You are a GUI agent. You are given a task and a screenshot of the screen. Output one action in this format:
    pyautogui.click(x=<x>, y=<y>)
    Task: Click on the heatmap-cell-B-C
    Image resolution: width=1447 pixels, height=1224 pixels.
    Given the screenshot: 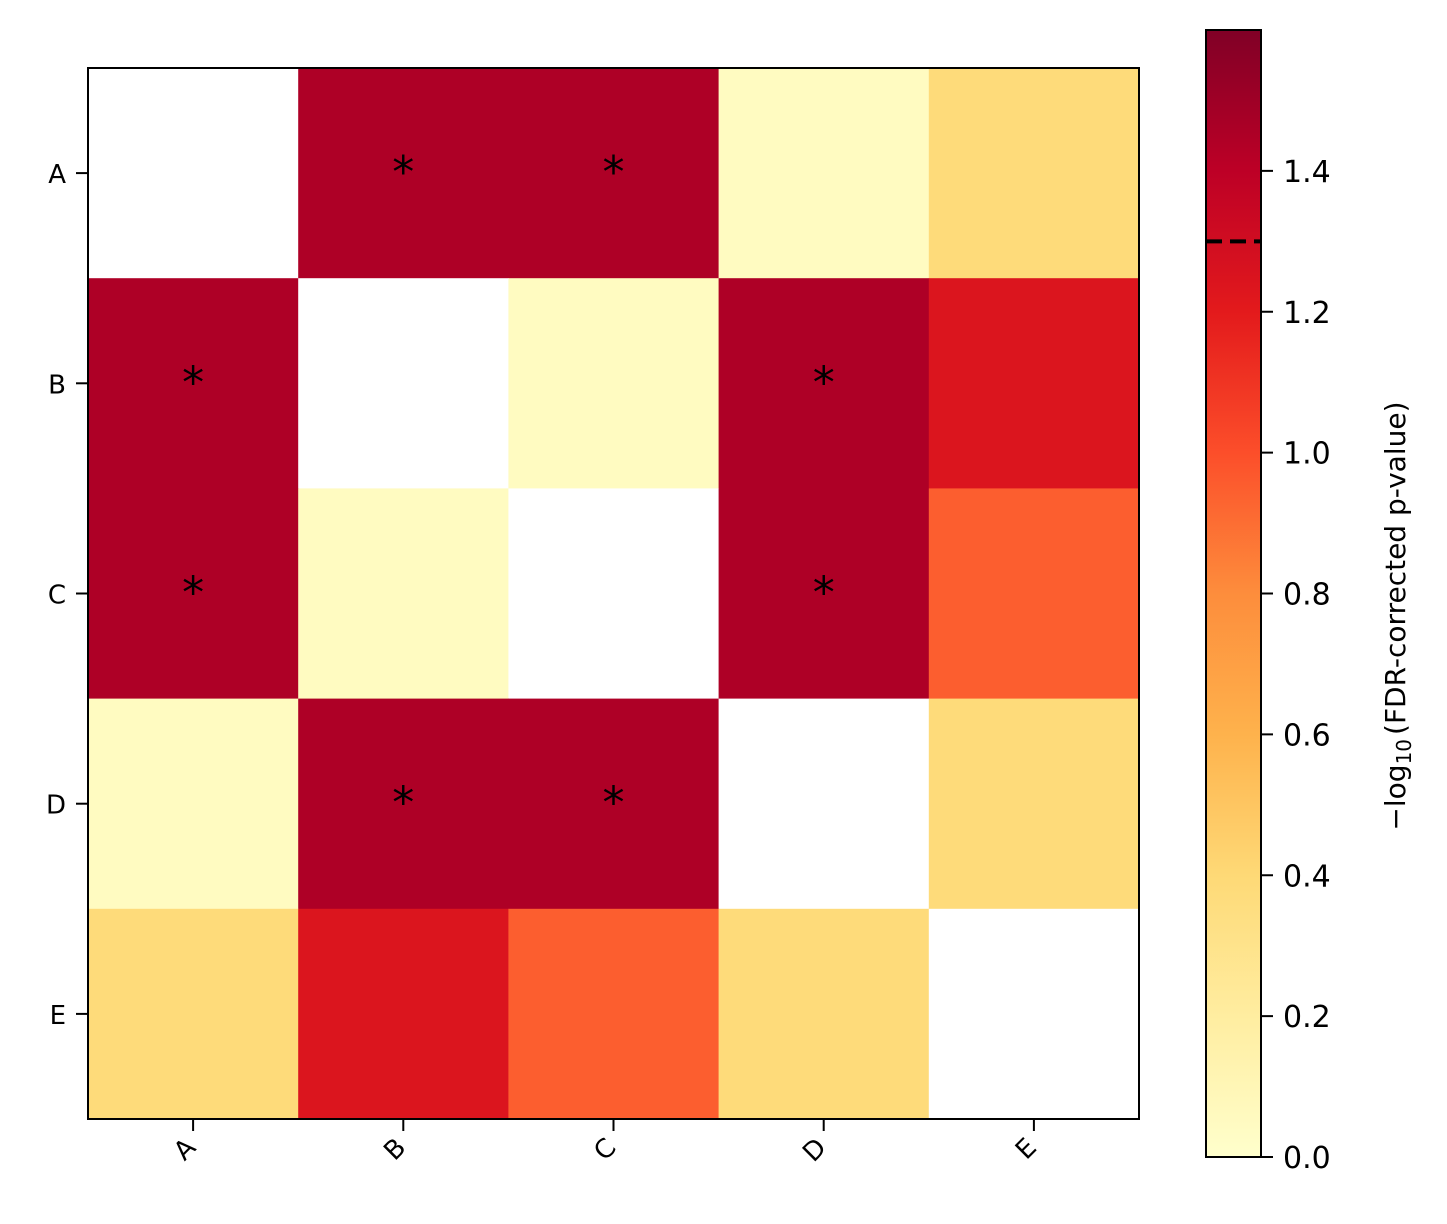 What is the action you would take?
    pyautogui.click(x=614, y=383)
    